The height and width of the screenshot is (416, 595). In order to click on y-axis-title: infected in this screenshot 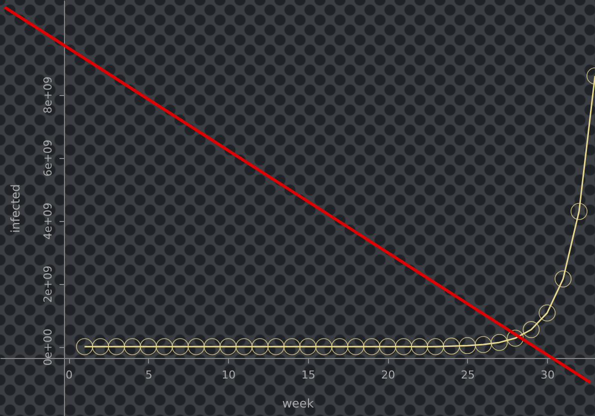, I will do `click(15, 208)`.